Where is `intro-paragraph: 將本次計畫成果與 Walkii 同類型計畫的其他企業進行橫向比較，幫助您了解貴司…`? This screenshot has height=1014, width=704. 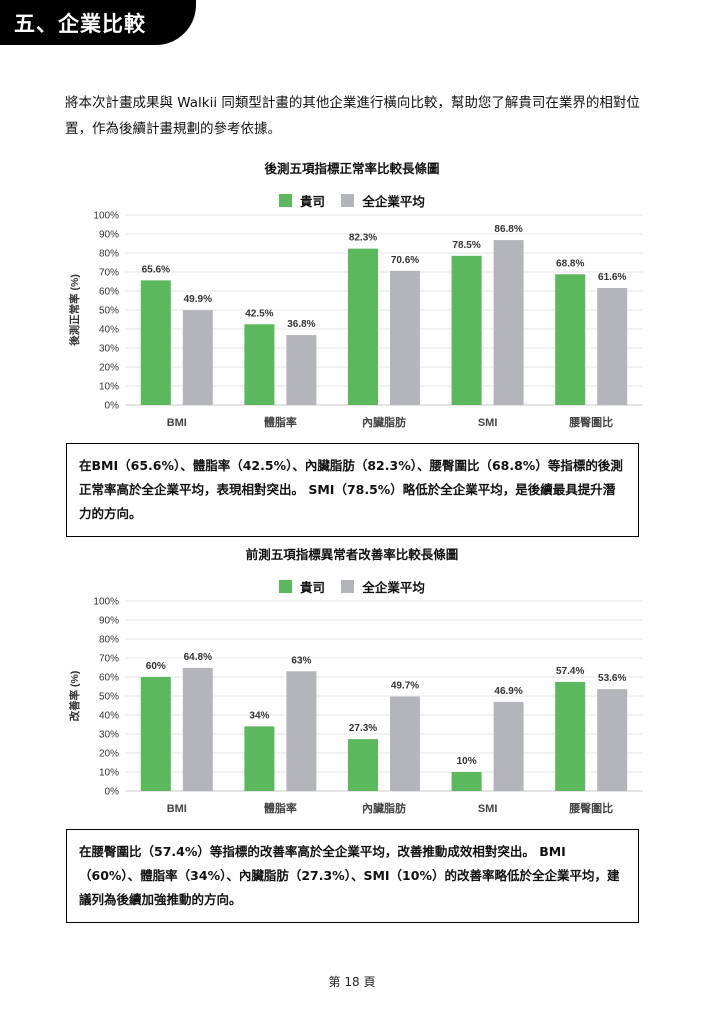 intro-paragraph: 將本次計畫成果與 Walkii 同類型計畫的其他企業進行橫向比較，幫助您了解貴司… is located at coordinates (352, 116).